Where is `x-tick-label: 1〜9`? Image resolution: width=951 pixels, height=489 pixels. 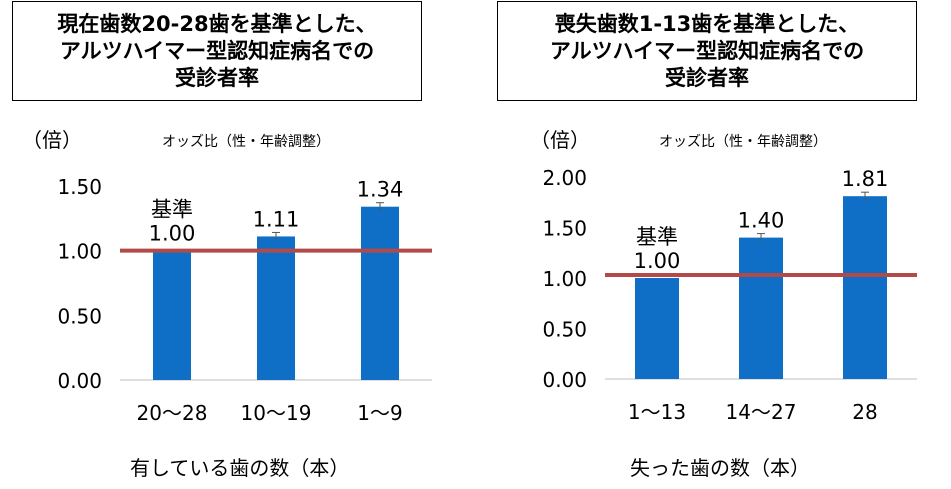
x-tick-label: 1〜9 is located at coordinates (379, 413).